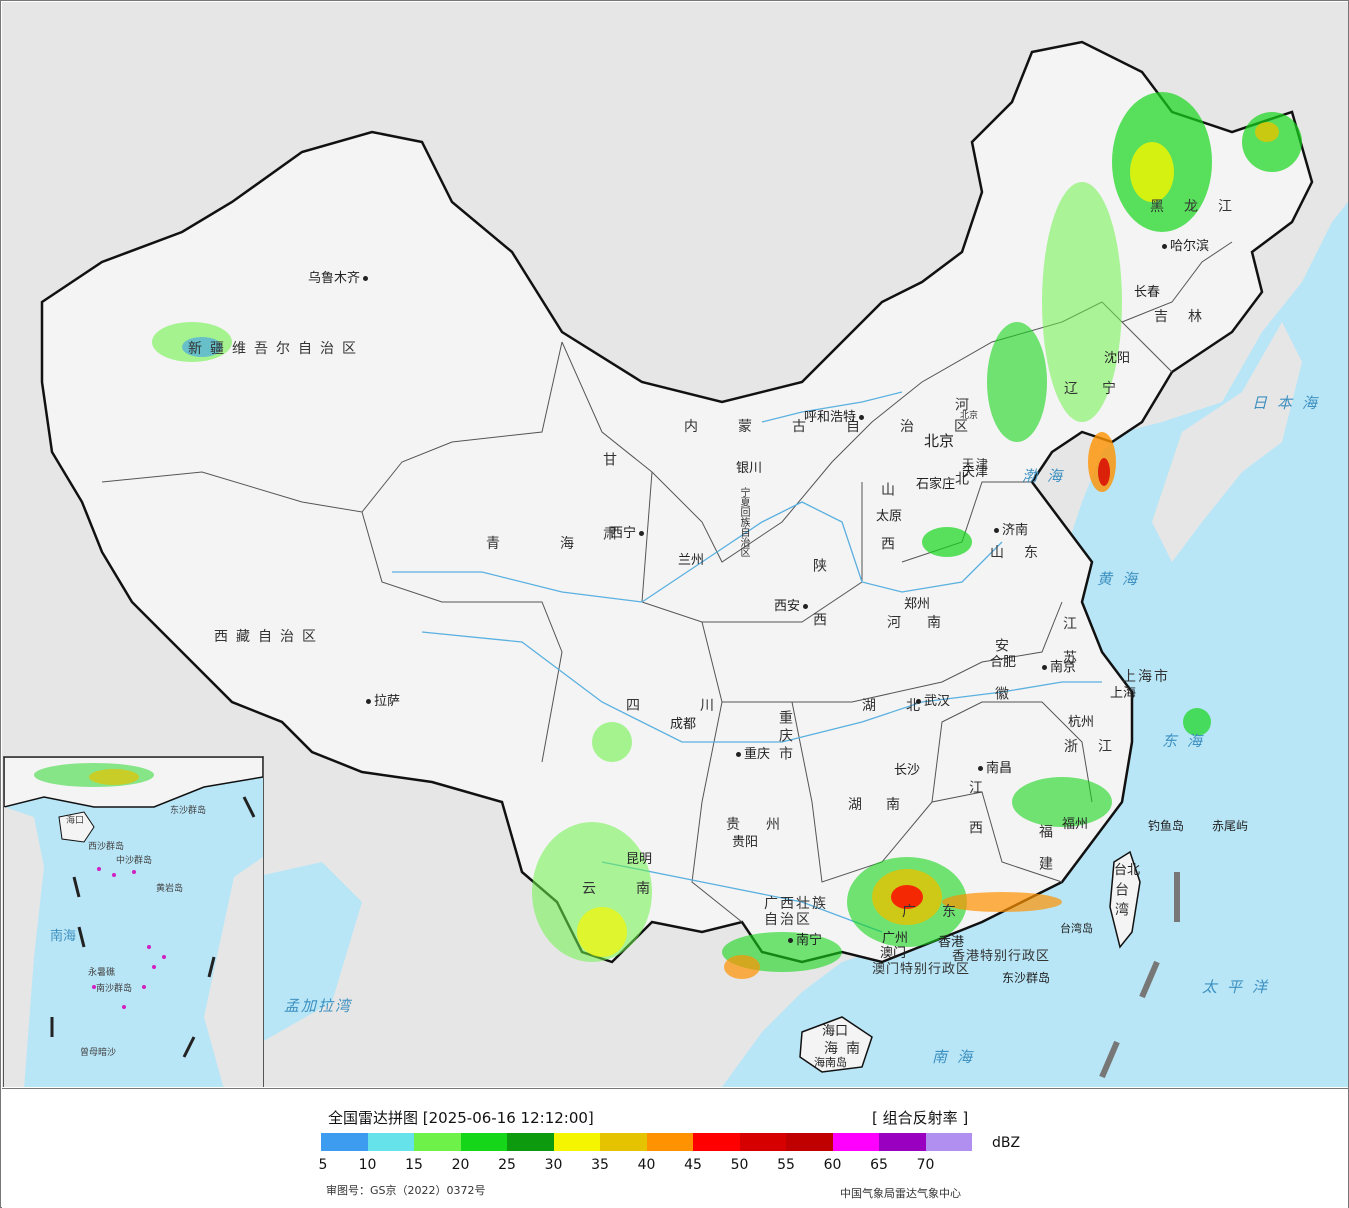  Describe the element at coordinates (133, 922) in the screenshot. I see `inset-svg` at that location.